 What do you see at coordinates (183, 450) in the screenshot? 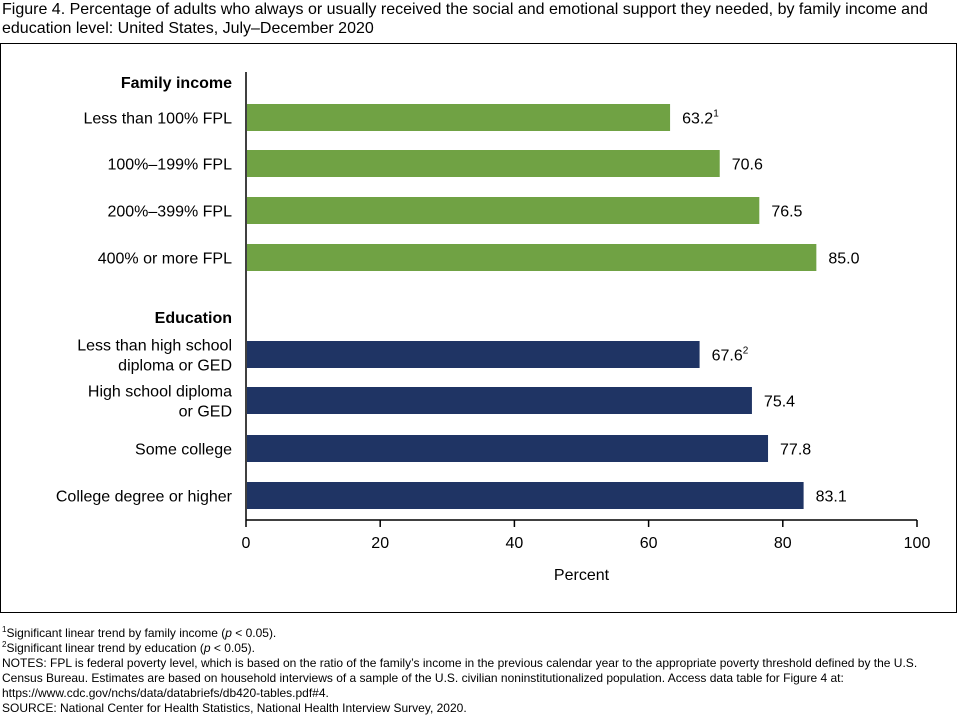
I see `category-label-2-3: Some college` at bounding box center [183, 450].